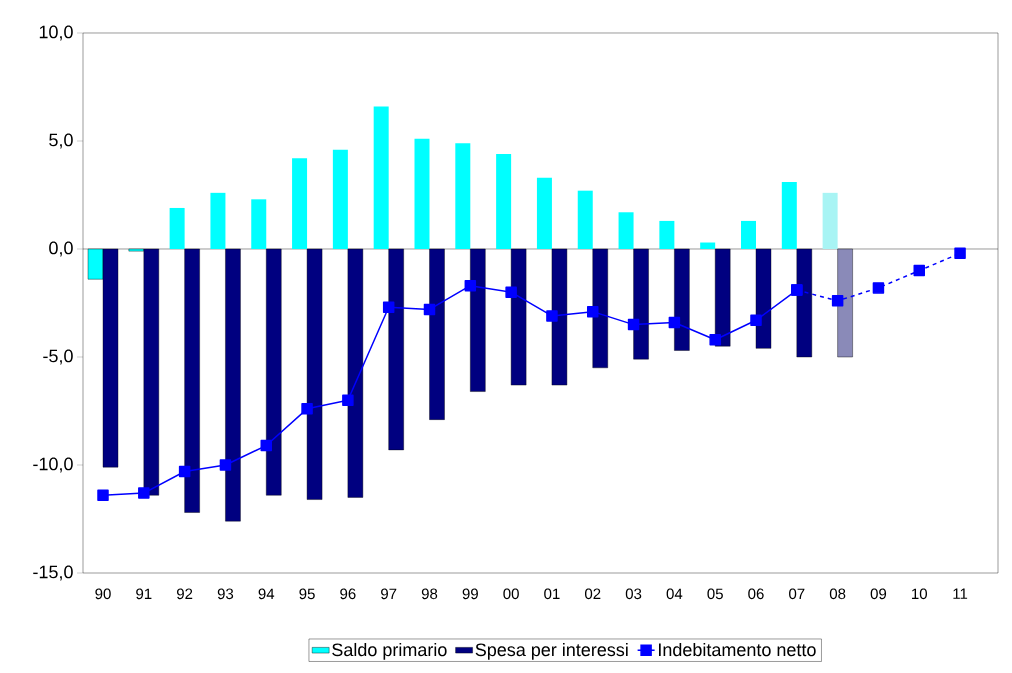 This screenshot has width=1012, height=673. Describe the element at coordinates (633, 594) in the screenshot. I see `x-tick-label: 03` at that location.